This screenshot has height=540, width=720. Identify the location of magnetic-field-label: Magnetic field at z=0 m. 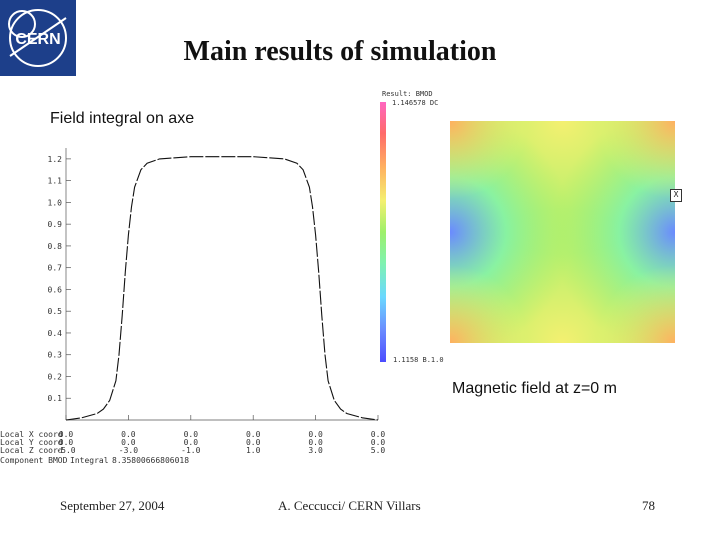
(534, 388).